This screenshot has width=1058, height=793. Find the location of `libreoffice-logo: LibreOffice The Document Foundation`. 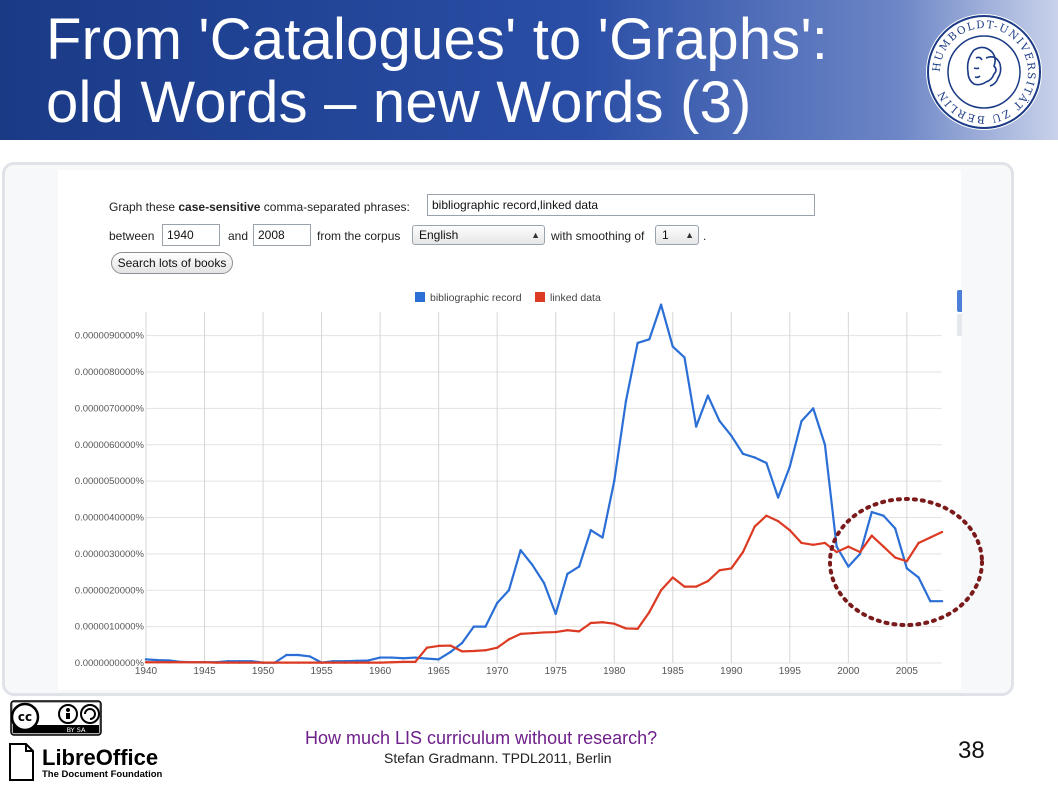

libreoffice-logo: LibreOffice The Document Foundation is located at coordinates (86, 762).